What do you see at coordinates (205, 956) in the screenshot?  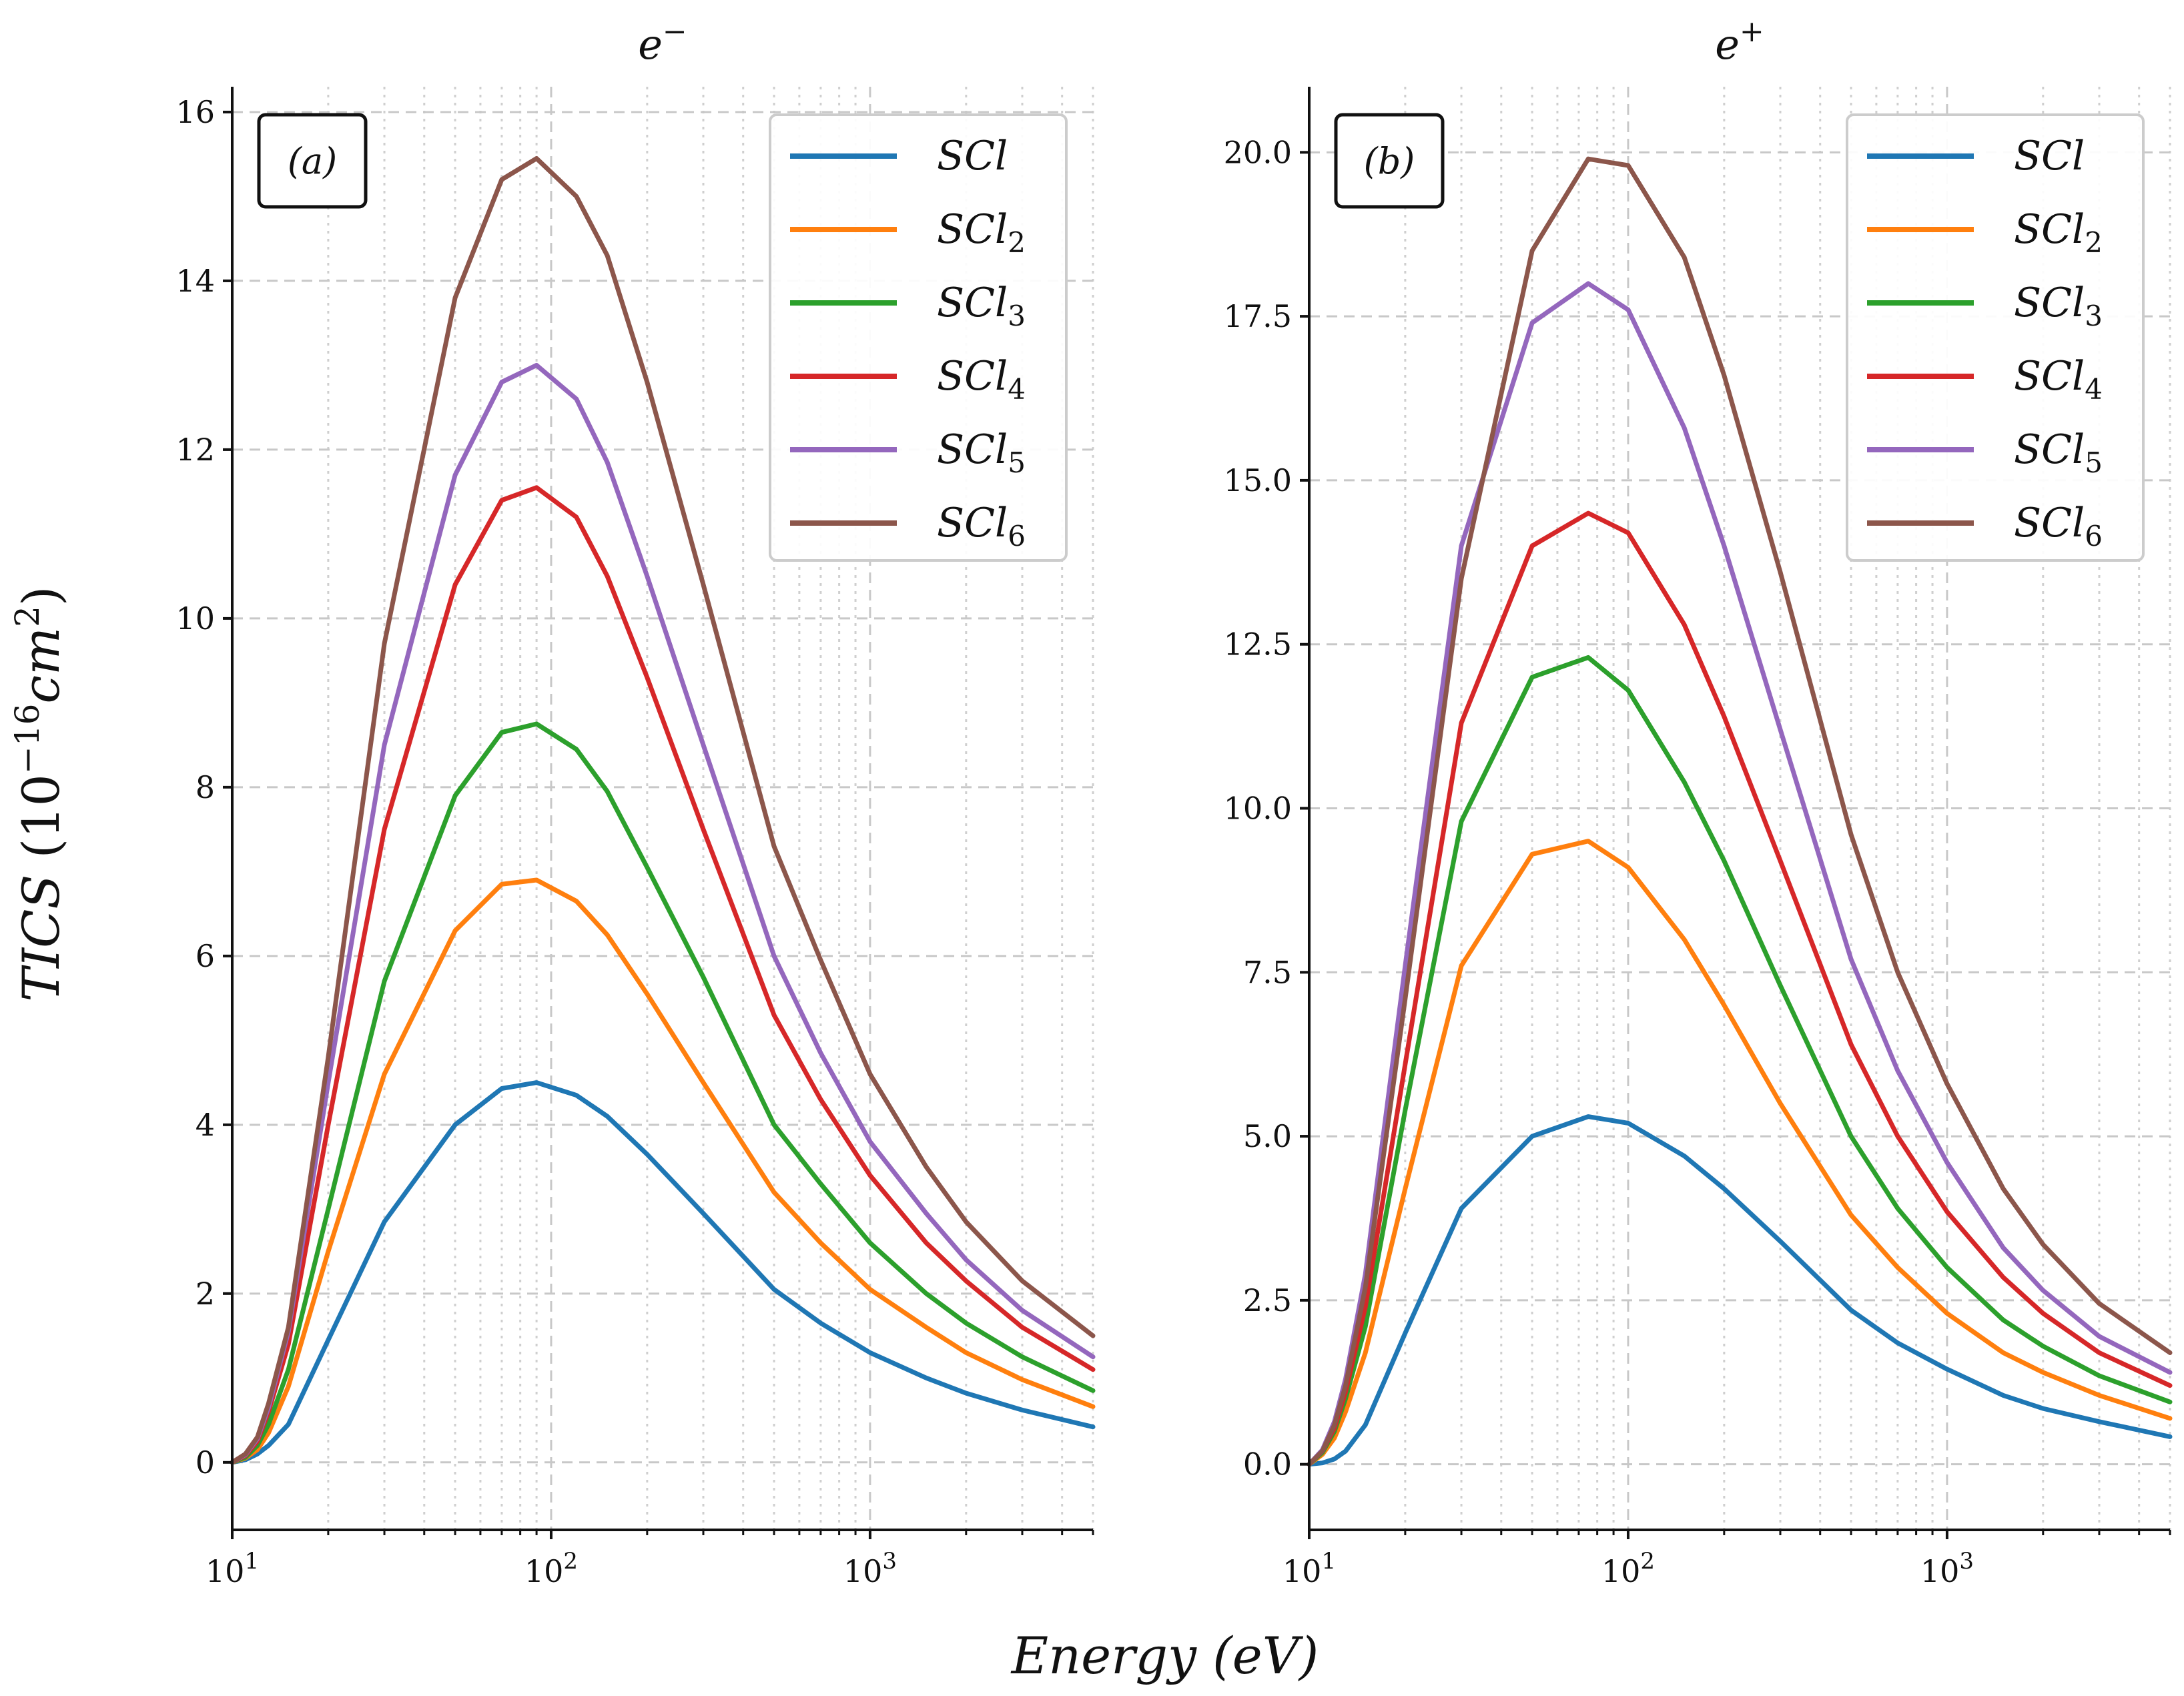 I see `y-tick-label: 6` at bounding box center [205, 956].